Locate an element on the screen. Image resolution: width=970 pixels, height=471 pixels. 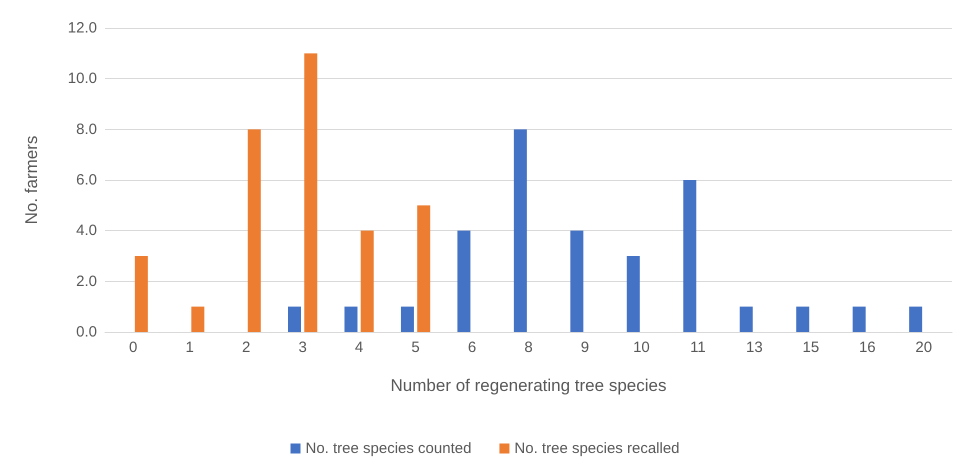
y-tick-label: 12.0 is located at coordinates (82, 28).